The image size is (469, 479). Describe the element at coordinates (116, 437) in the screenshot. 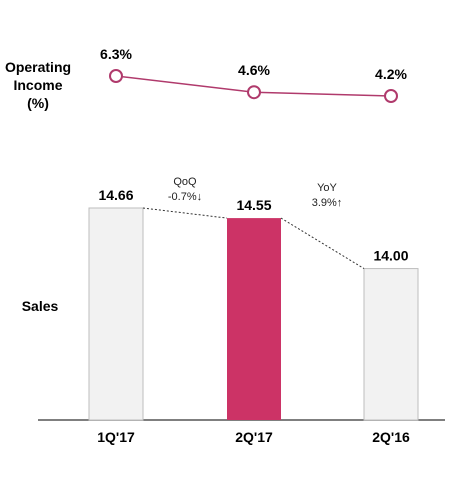

I see `x-tick-label-0: 1Q'17` at that location.